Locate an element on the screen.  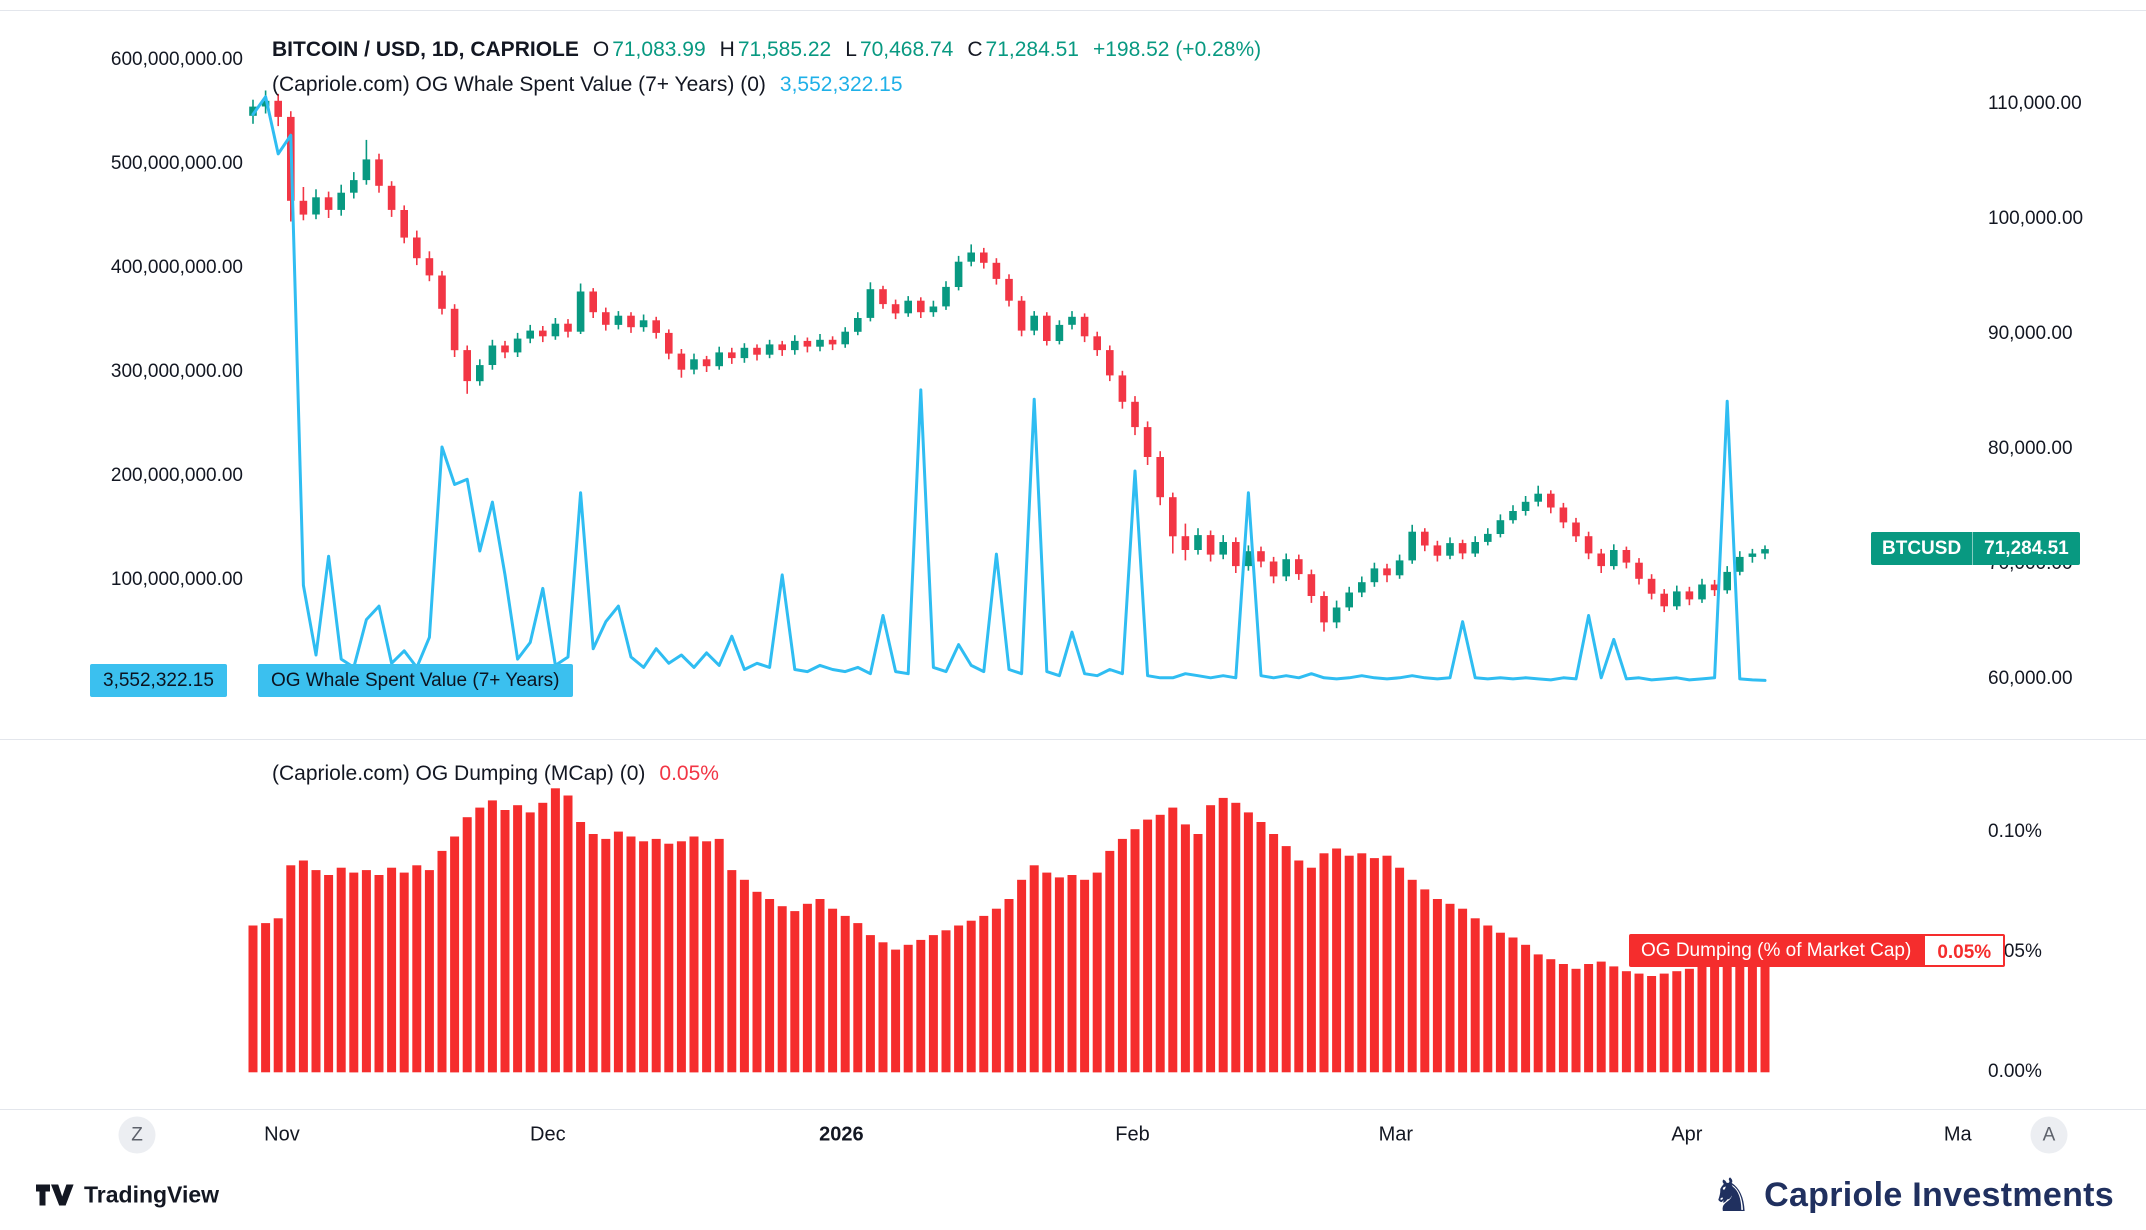
price-axis-label: 60,000.00 is located at coordinates (2030, 678).